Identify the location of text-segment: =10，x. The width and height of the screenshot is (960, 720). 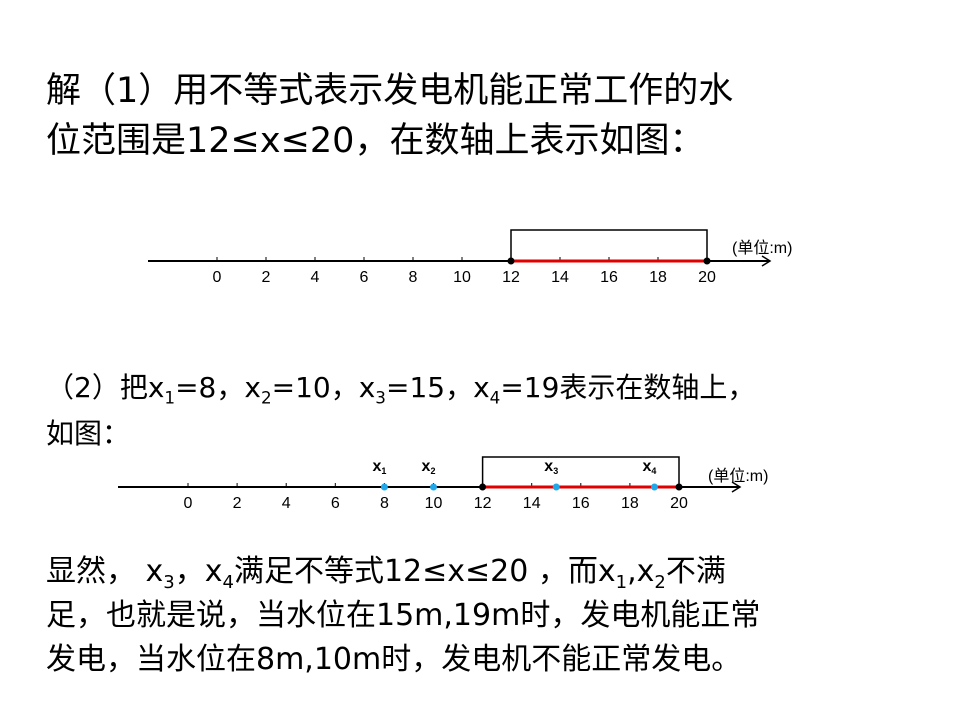
(323, 387).